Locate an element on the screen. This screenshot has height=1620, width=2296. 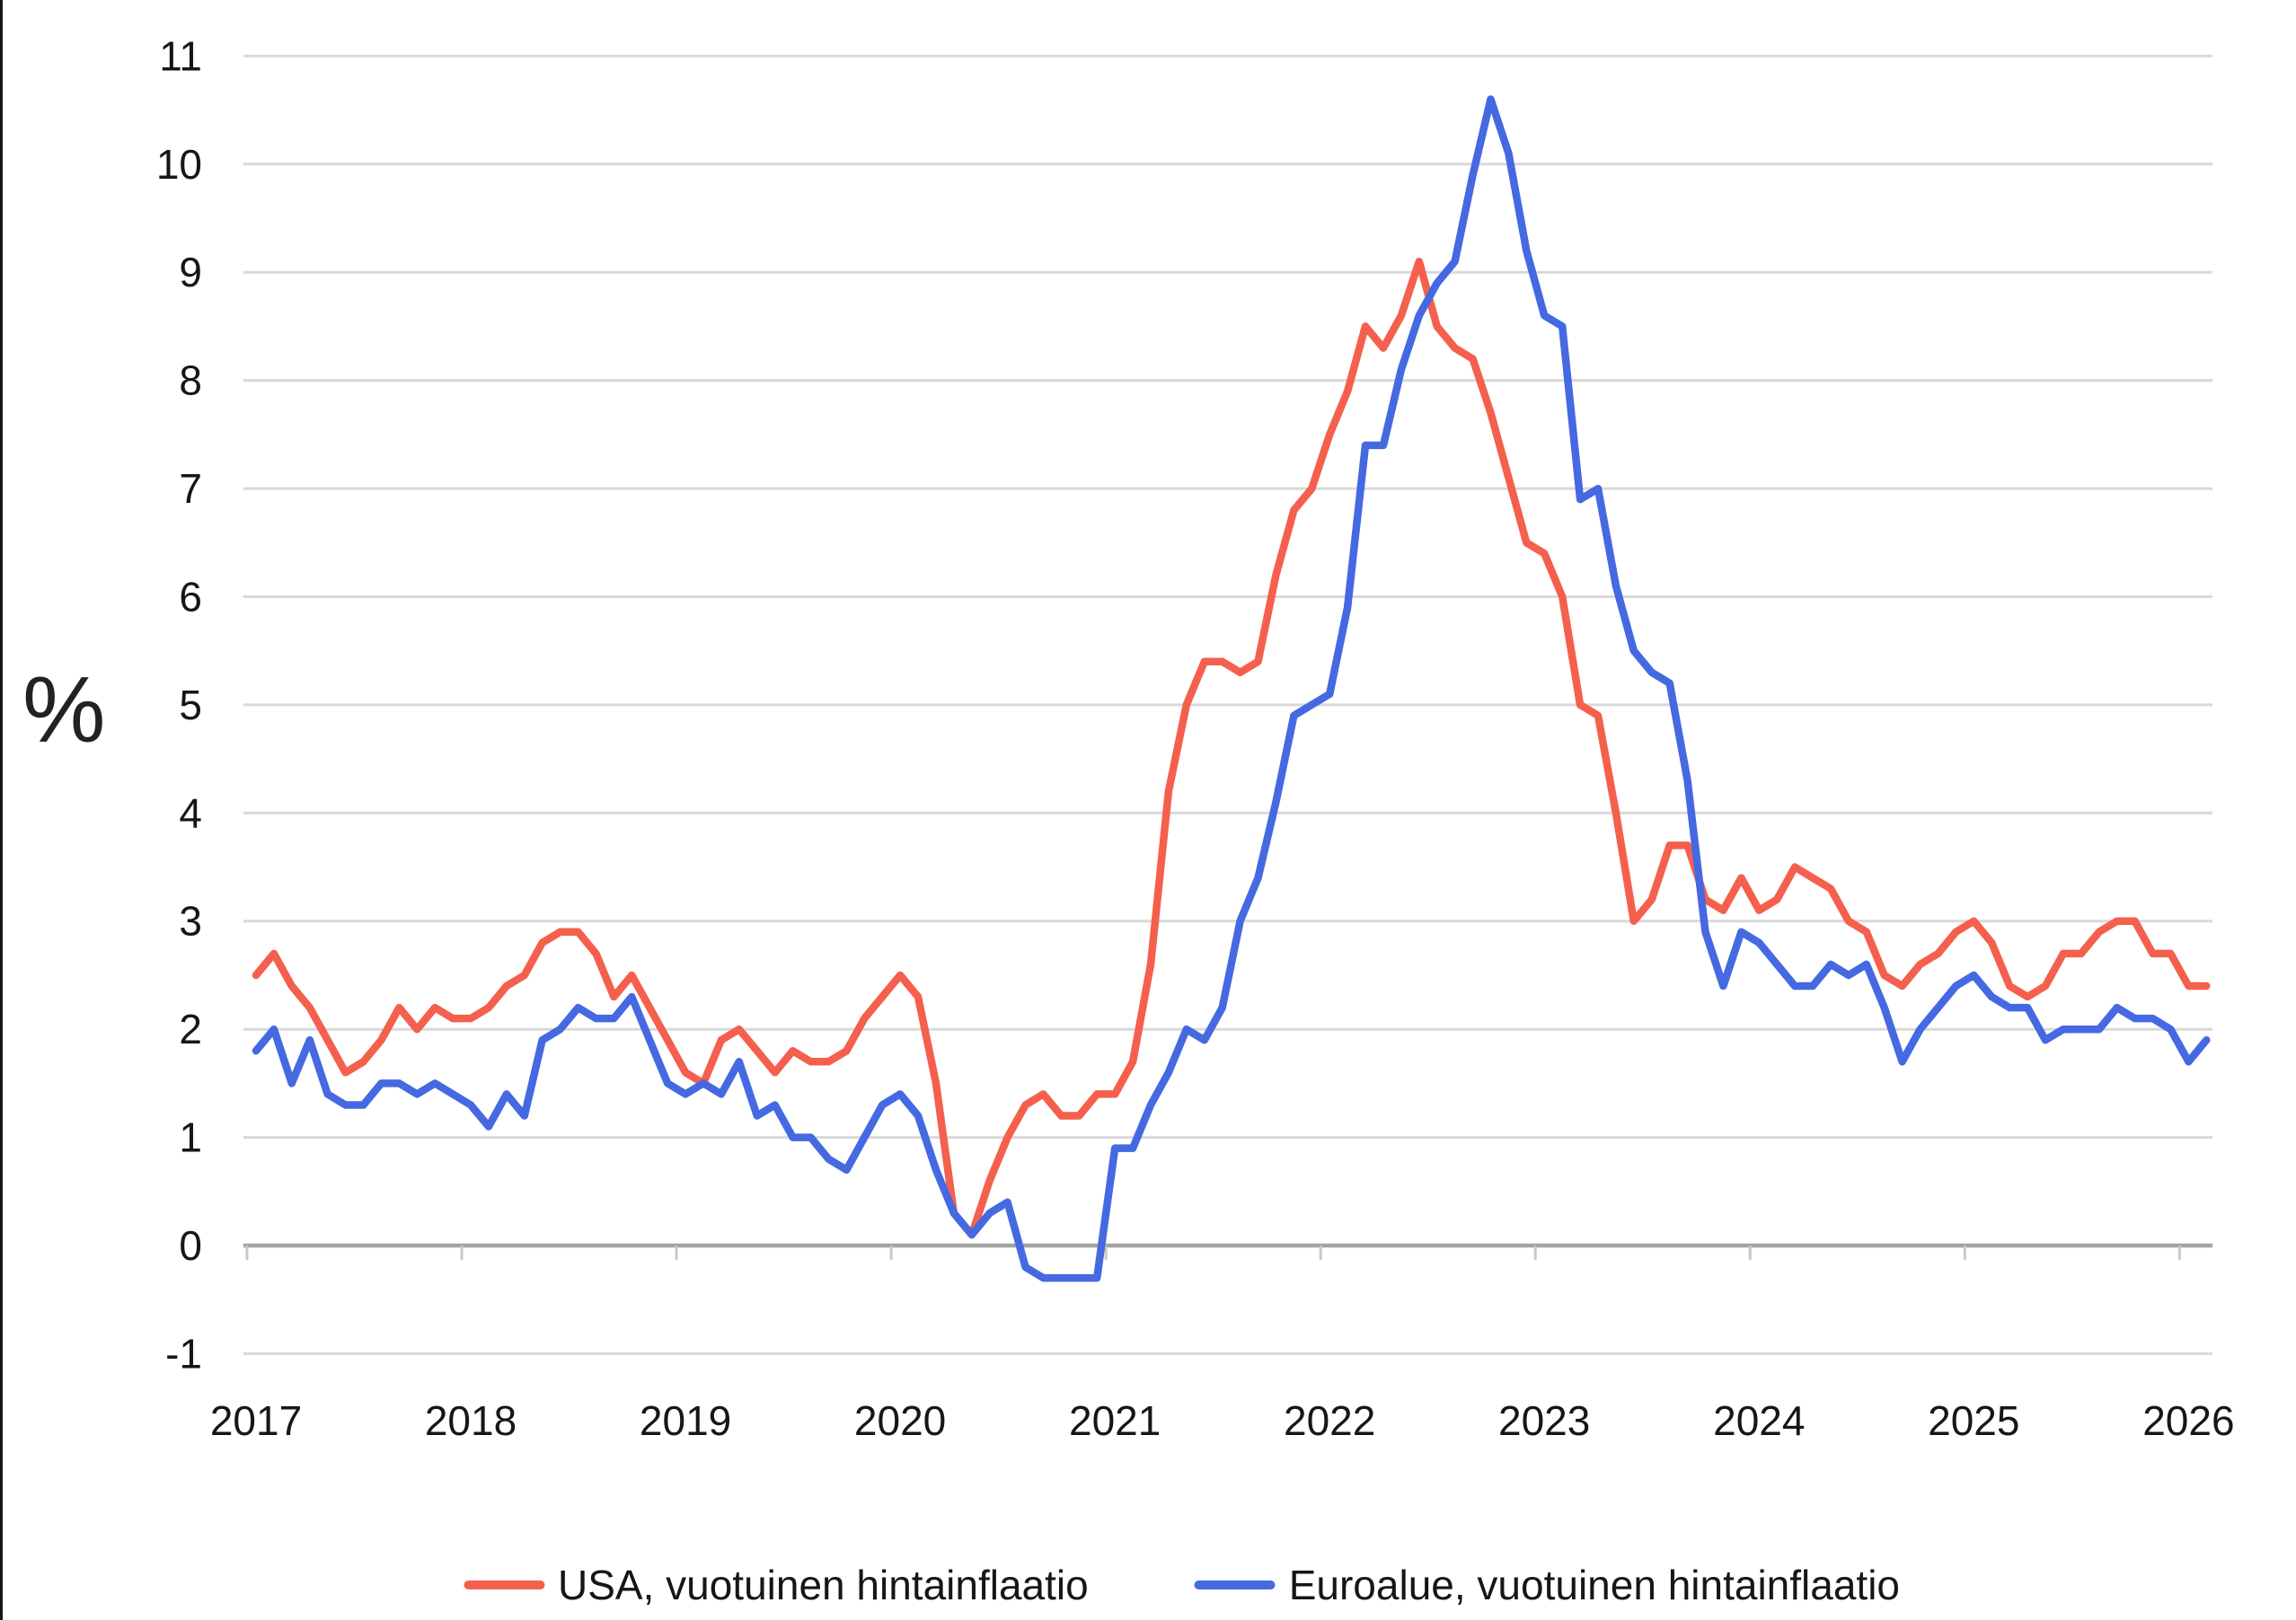
usa-line-swatch is located at coordinates (503, 1584).